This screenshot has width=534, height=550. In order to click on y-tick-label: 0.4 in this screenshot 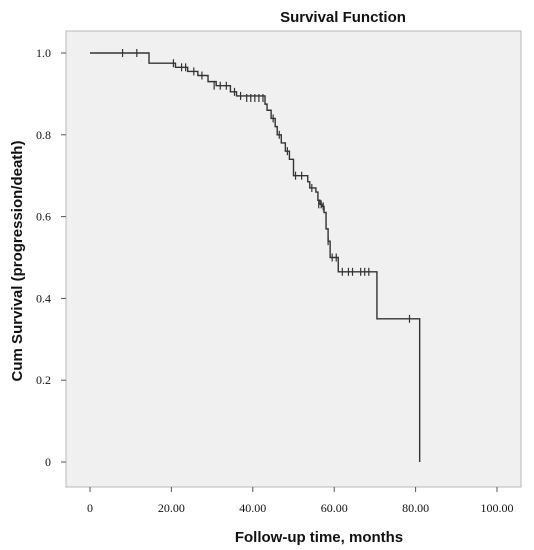, I will do `click(43, 298)`.